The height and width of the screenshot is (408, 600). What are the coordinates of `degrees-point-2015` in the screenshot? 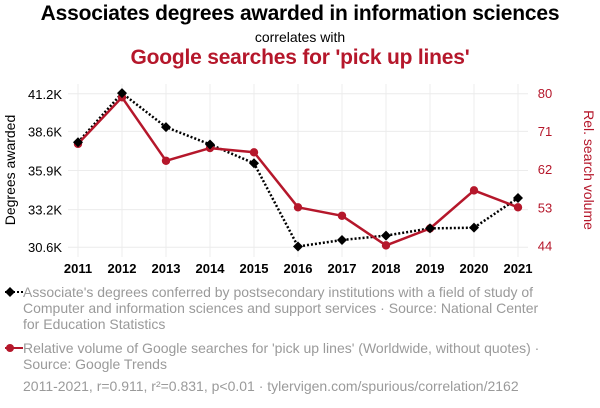 It's located at (254, 163).